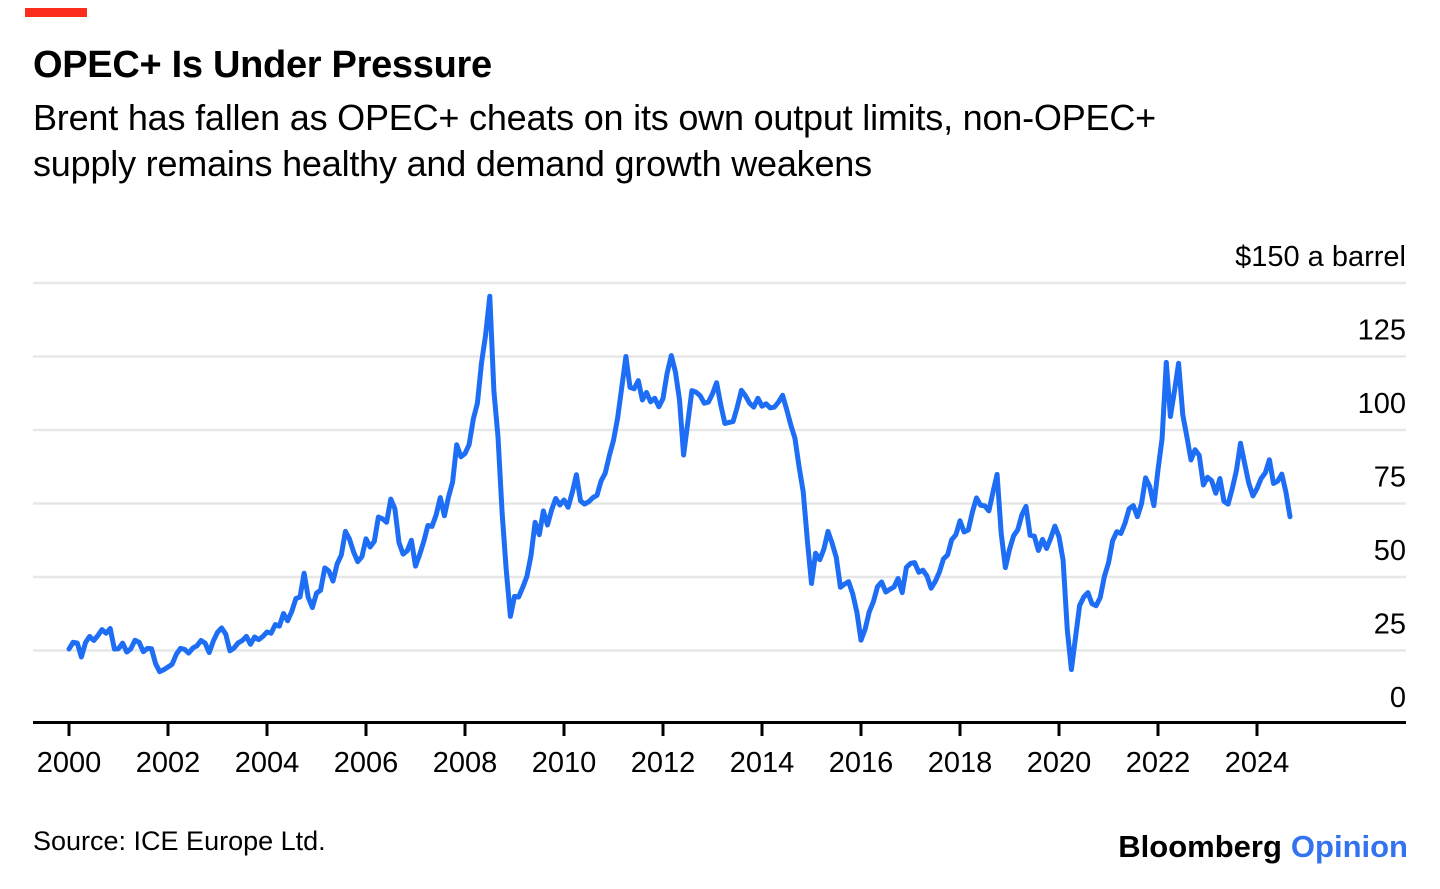  I want to click on y-tick-label: 75, so click(1390, 478).